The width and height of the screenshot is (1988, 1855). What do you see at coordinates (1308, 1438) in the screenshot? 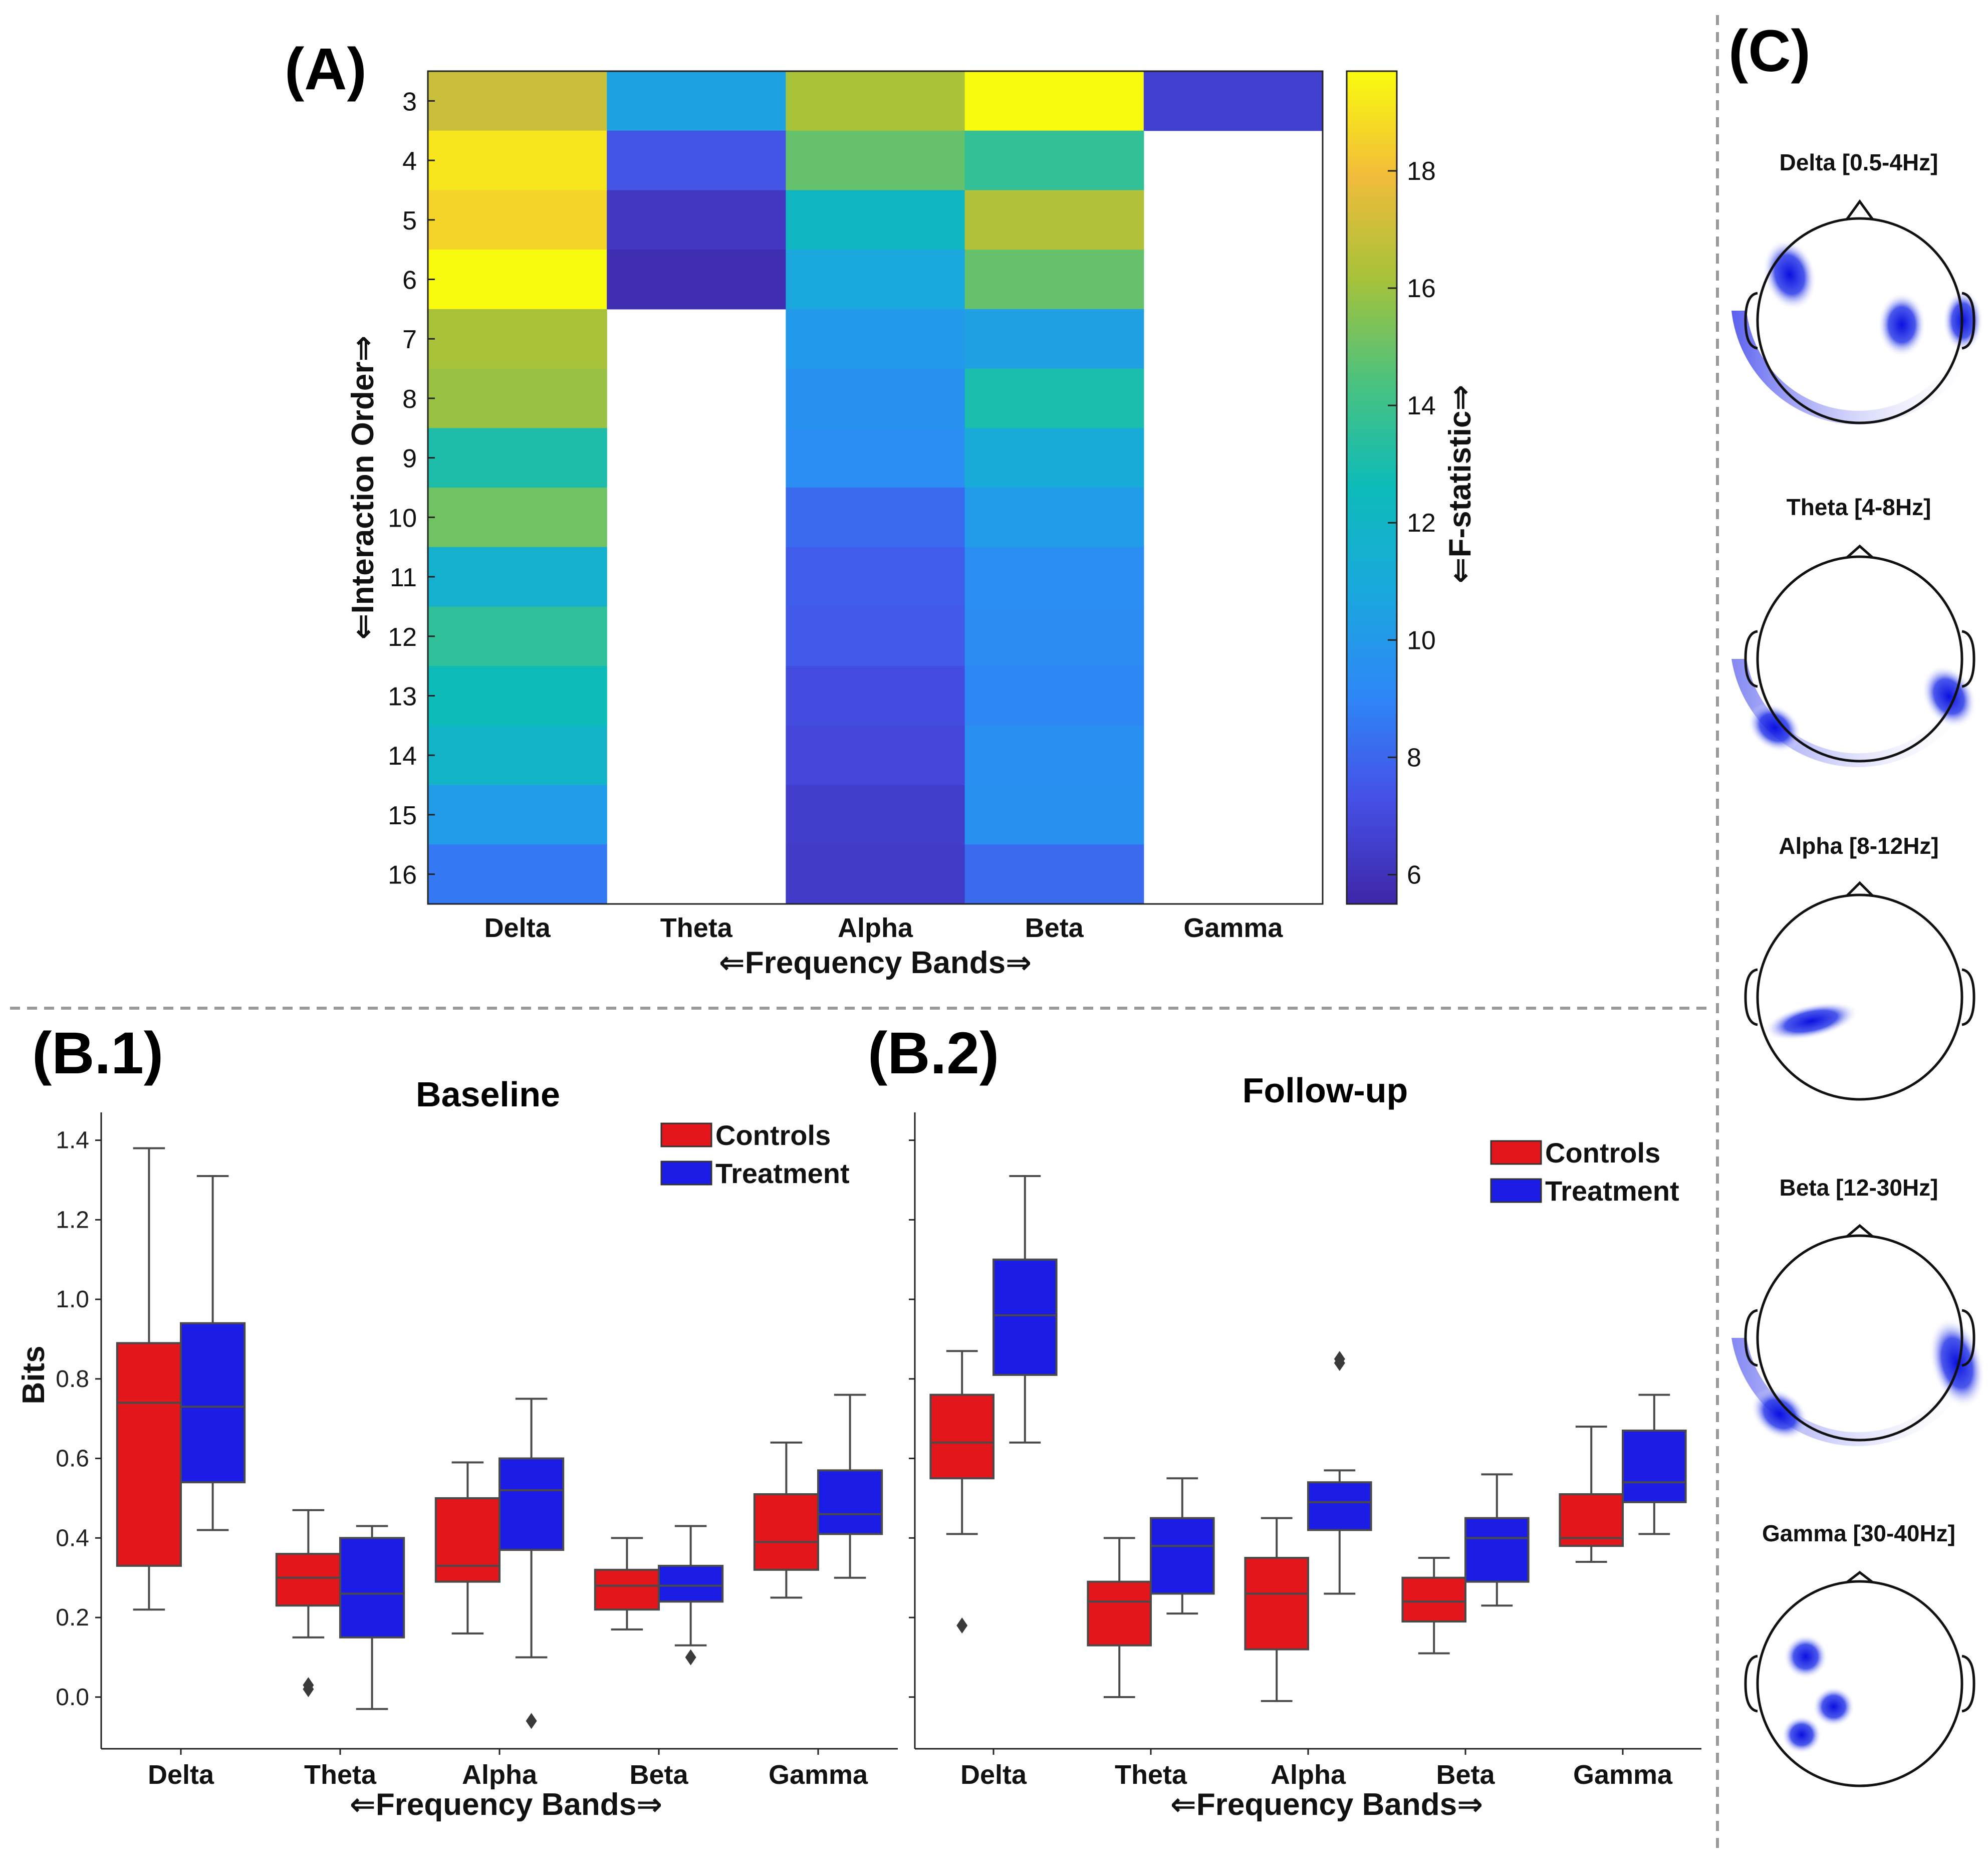
I see `followup-boxes` at bounding box center [1308, 1438].